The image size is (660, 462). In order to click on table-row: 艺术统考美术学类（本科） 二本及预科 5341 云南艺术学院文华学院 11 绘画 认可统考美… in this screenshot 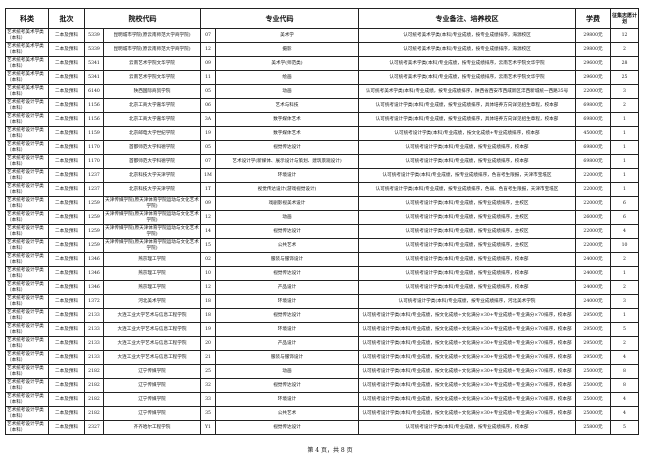, I will do `click(322, 77)`.